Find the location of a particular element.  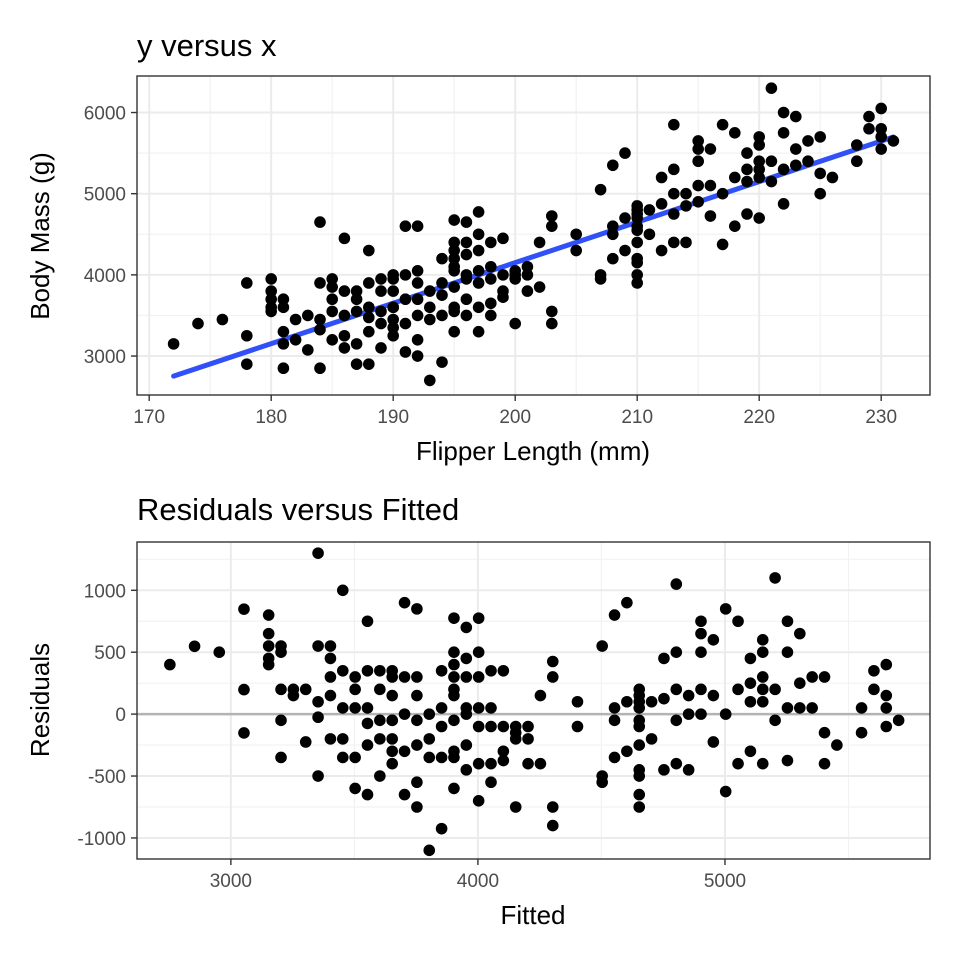

x-tick-label: 220 is located at coordinates (759, 417).